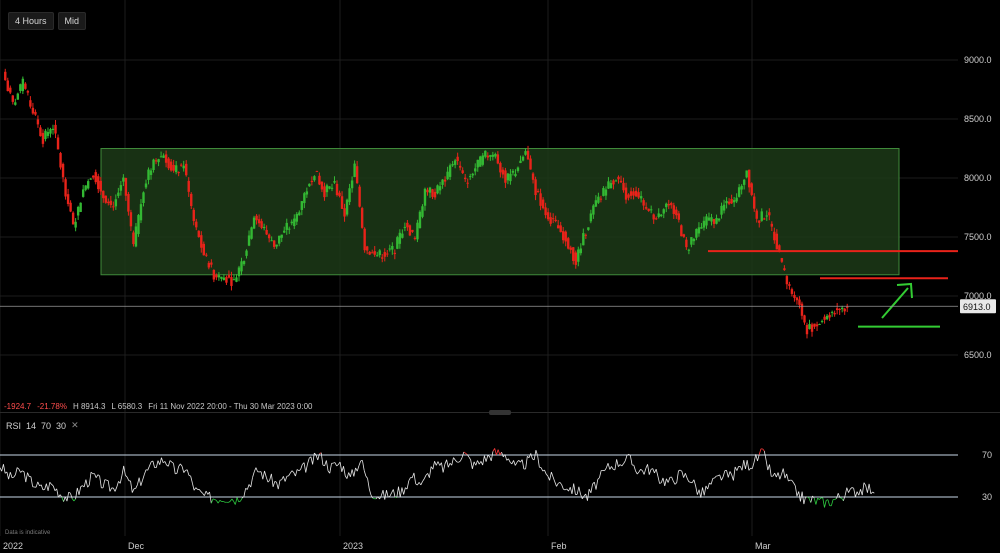 Image resolution: width=1000 pixels, height=553 pixels. Describe the element at coordinates (500, 412) in the screenshot. I see `pane-resize-handle` at that location.